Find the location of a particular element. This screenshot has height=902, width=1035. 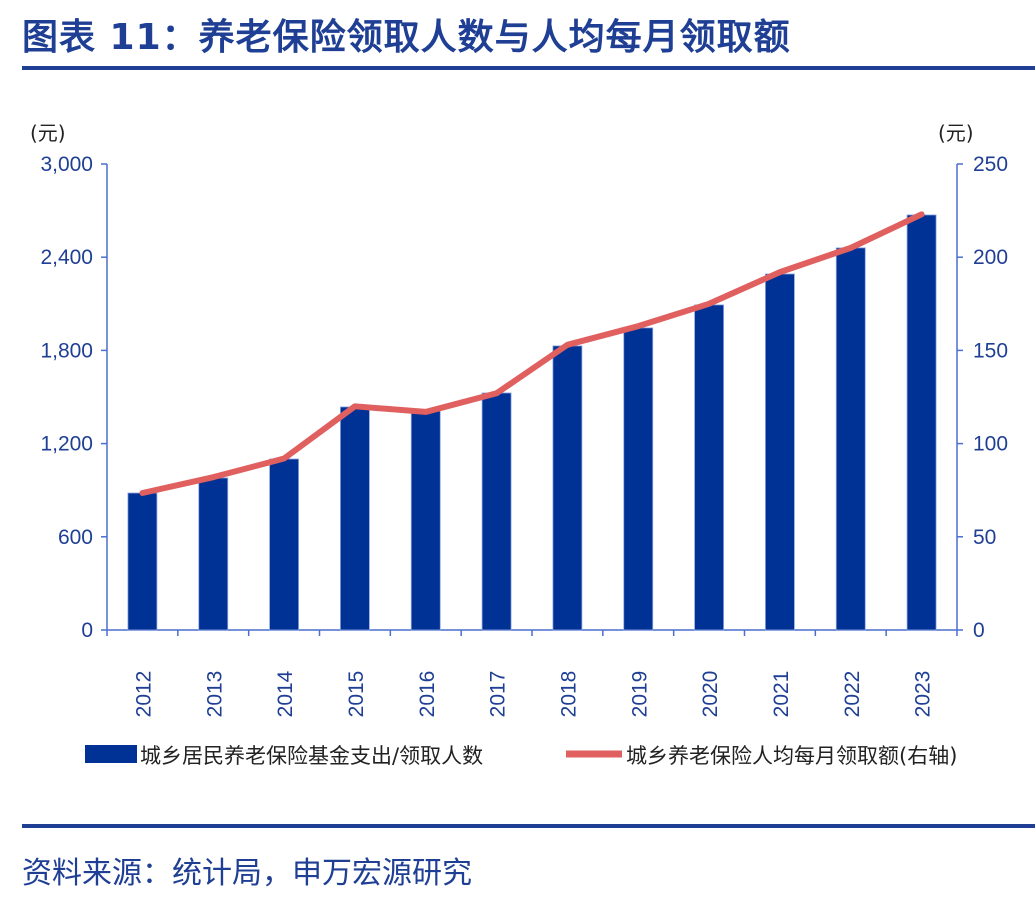

source-note: 资料来源：统计局，申万宏源研究 is located at coordinates (247, 873).